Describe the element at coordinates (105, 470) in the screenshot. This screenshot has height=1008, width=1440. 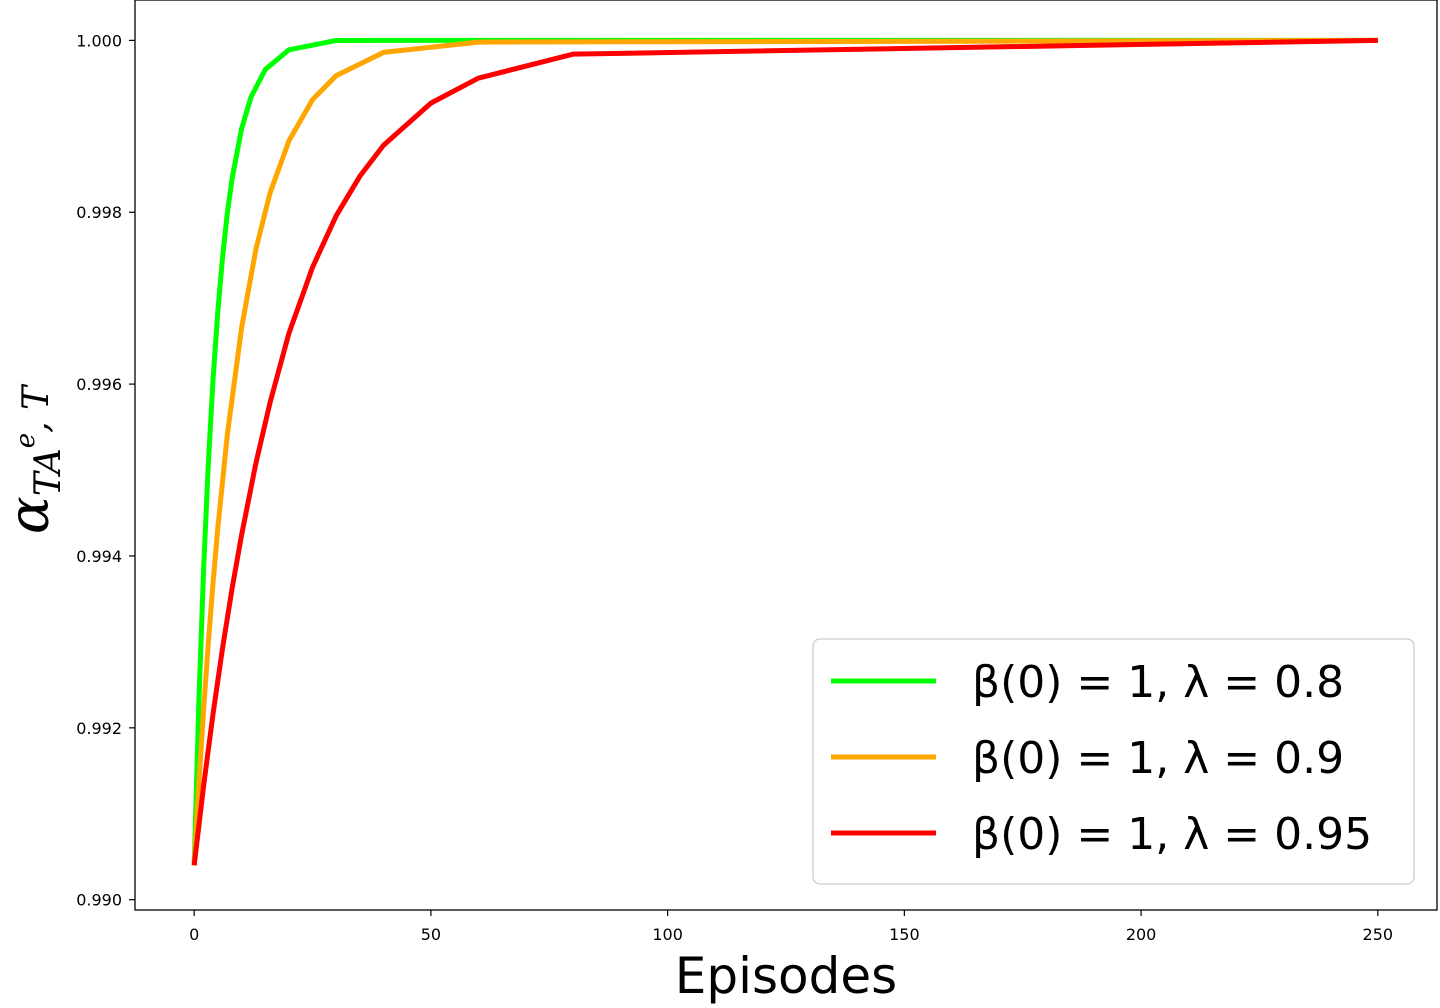
I see `y-axis: 0.990 0.992 0.994 0.996 0.998 1.000` at that location.